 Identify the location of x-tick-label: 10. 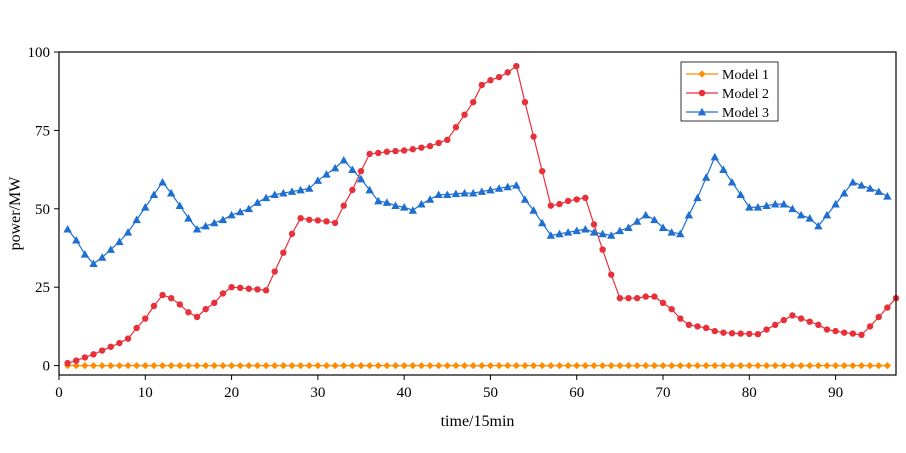
(145, 393).